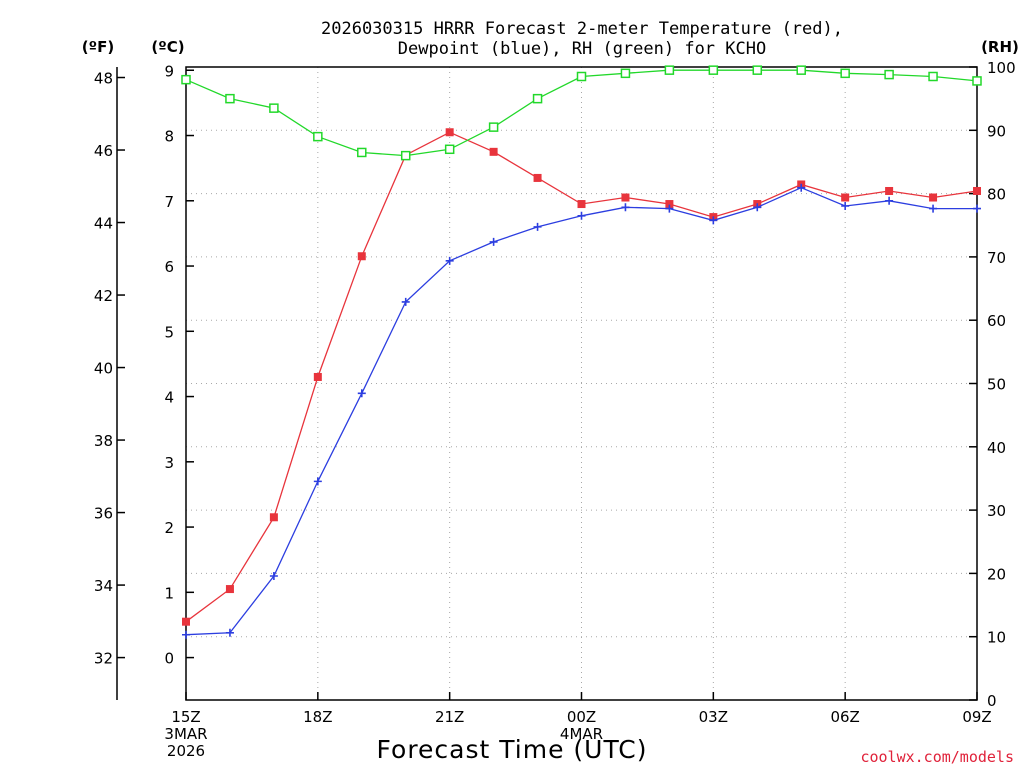 The image size is (1024, 768). Describe the element at coordinates (103, 79) in the screenshot. I see `fahrenheit-tick-label: 48` at that location.